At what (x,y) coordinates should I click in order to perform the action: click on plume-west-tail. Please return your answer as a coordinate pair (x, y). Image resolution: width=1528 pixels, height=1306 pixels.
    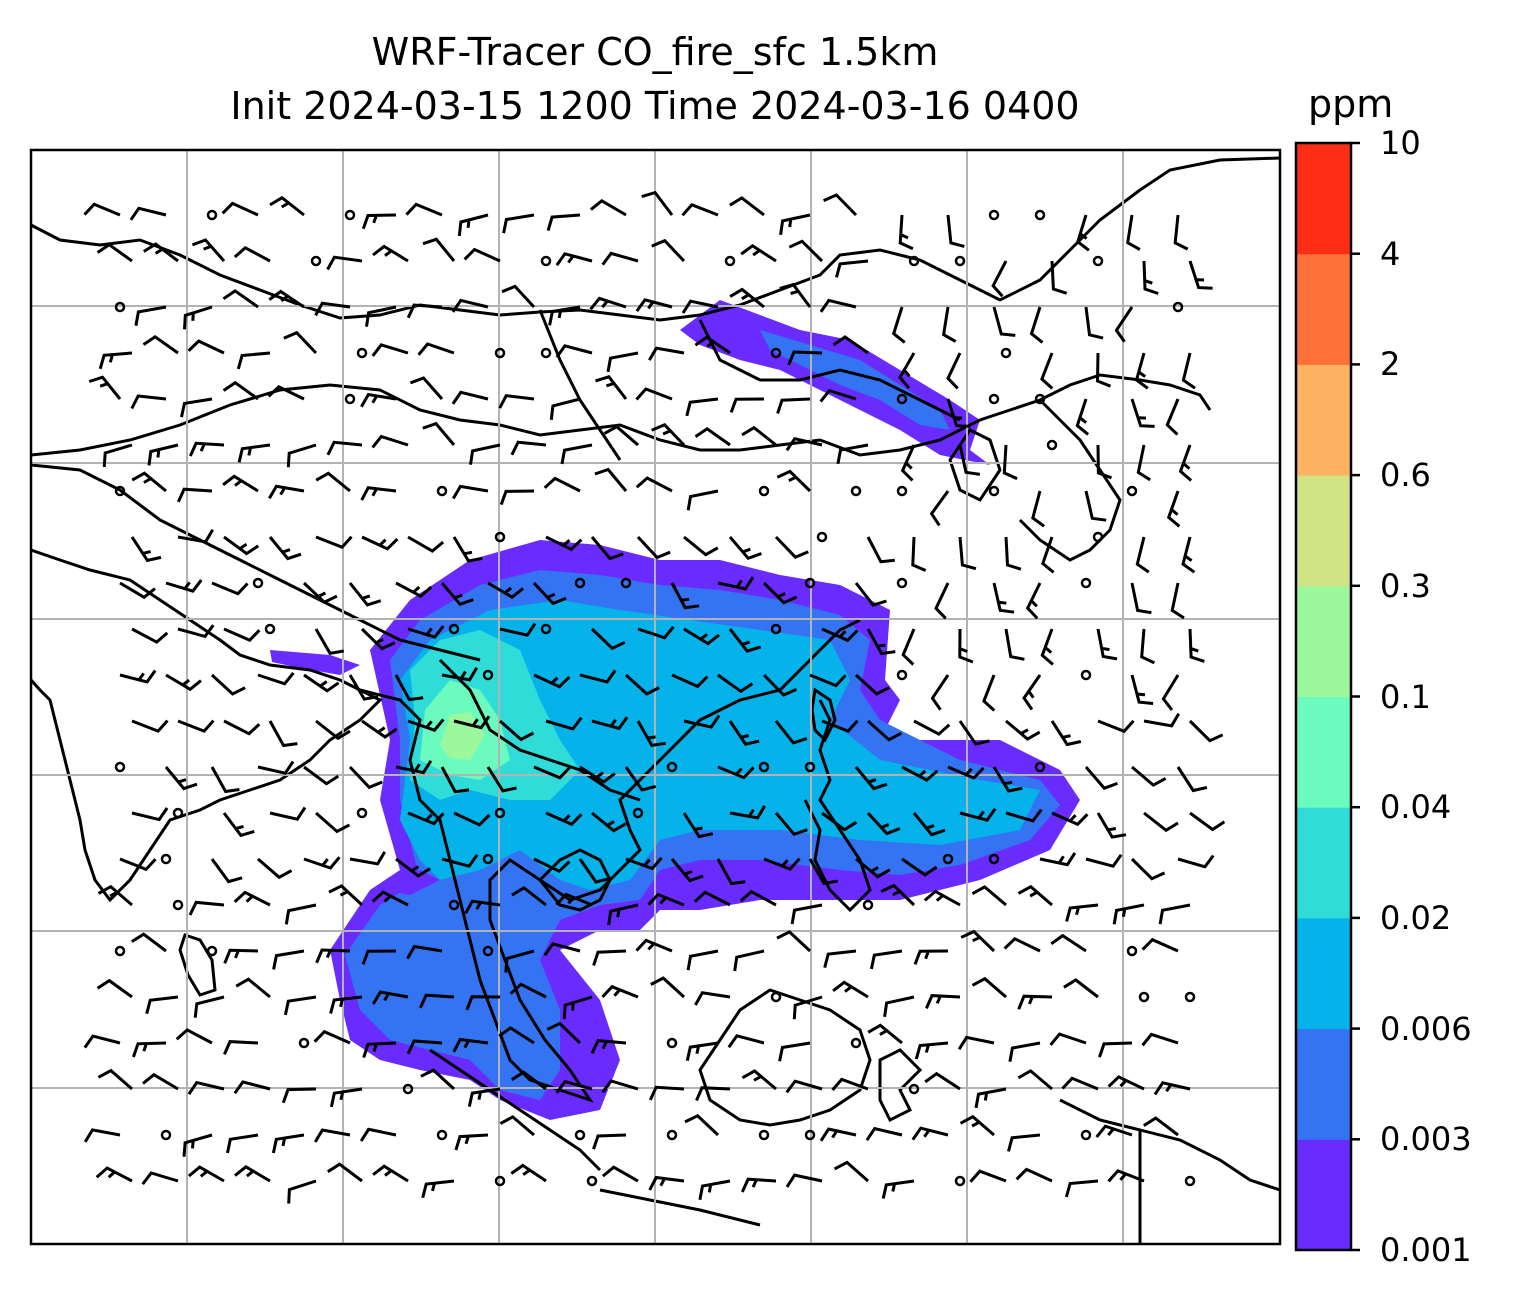
    Looking at the image, I should click on (315, 662).